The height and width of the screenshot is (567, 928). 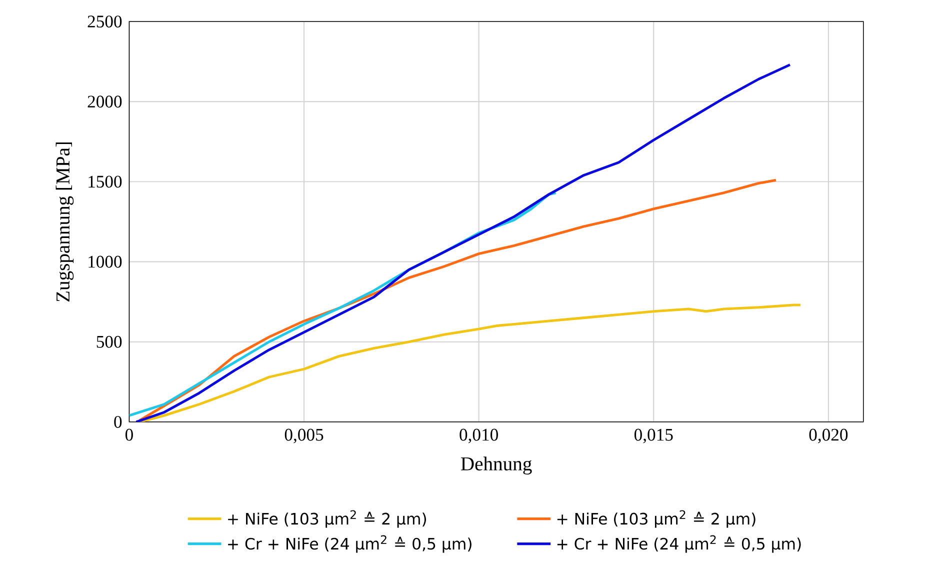 I want to click on y-tick-label: 2000, so click(x=105, y=102).